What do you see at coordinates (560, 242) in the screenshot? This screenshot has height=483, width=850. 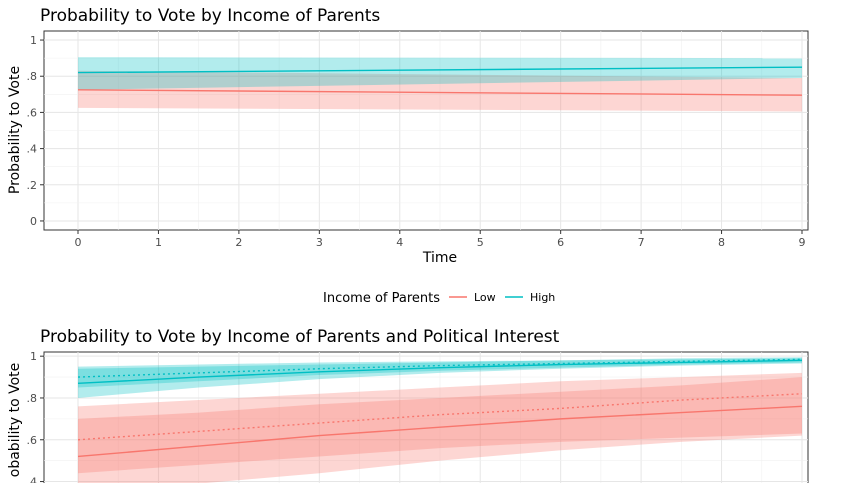 I see `x-tick-label: 6` at bounding box center [560, 242].